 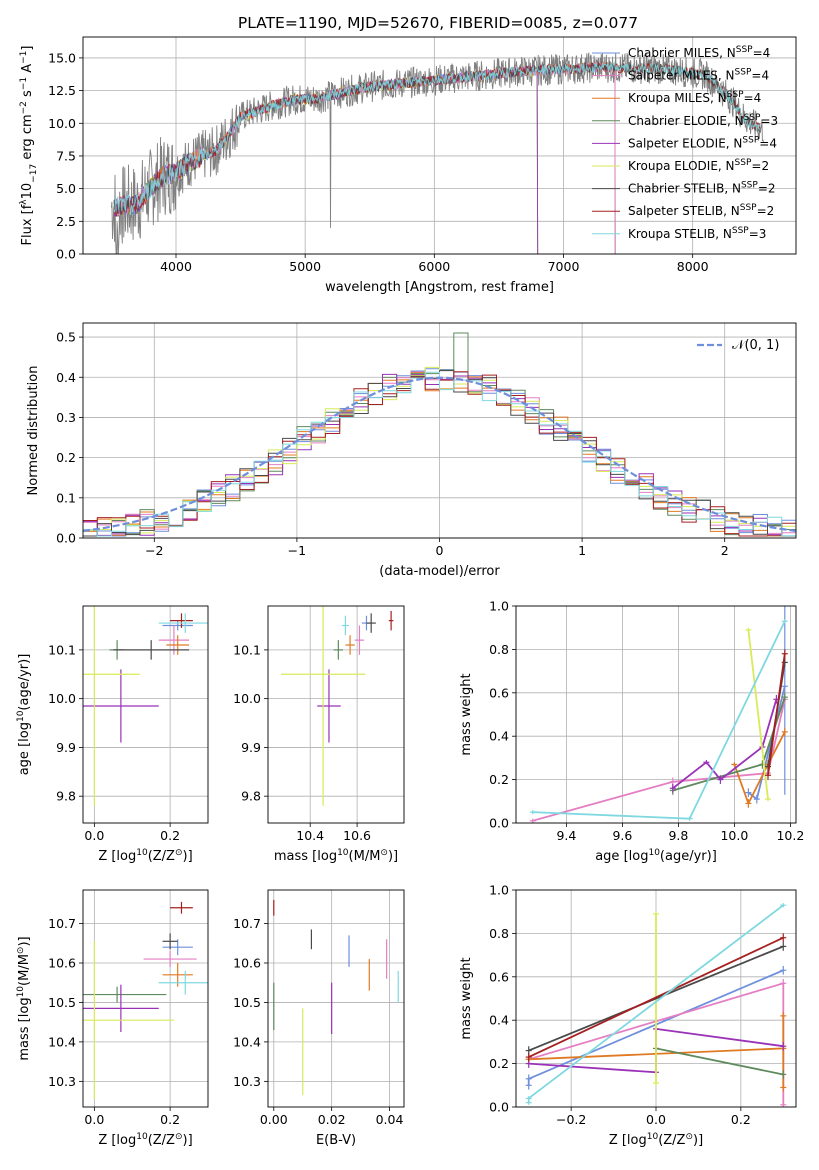 I want to click on x-tick-label: 0.02, so click(x=332, y=1119).